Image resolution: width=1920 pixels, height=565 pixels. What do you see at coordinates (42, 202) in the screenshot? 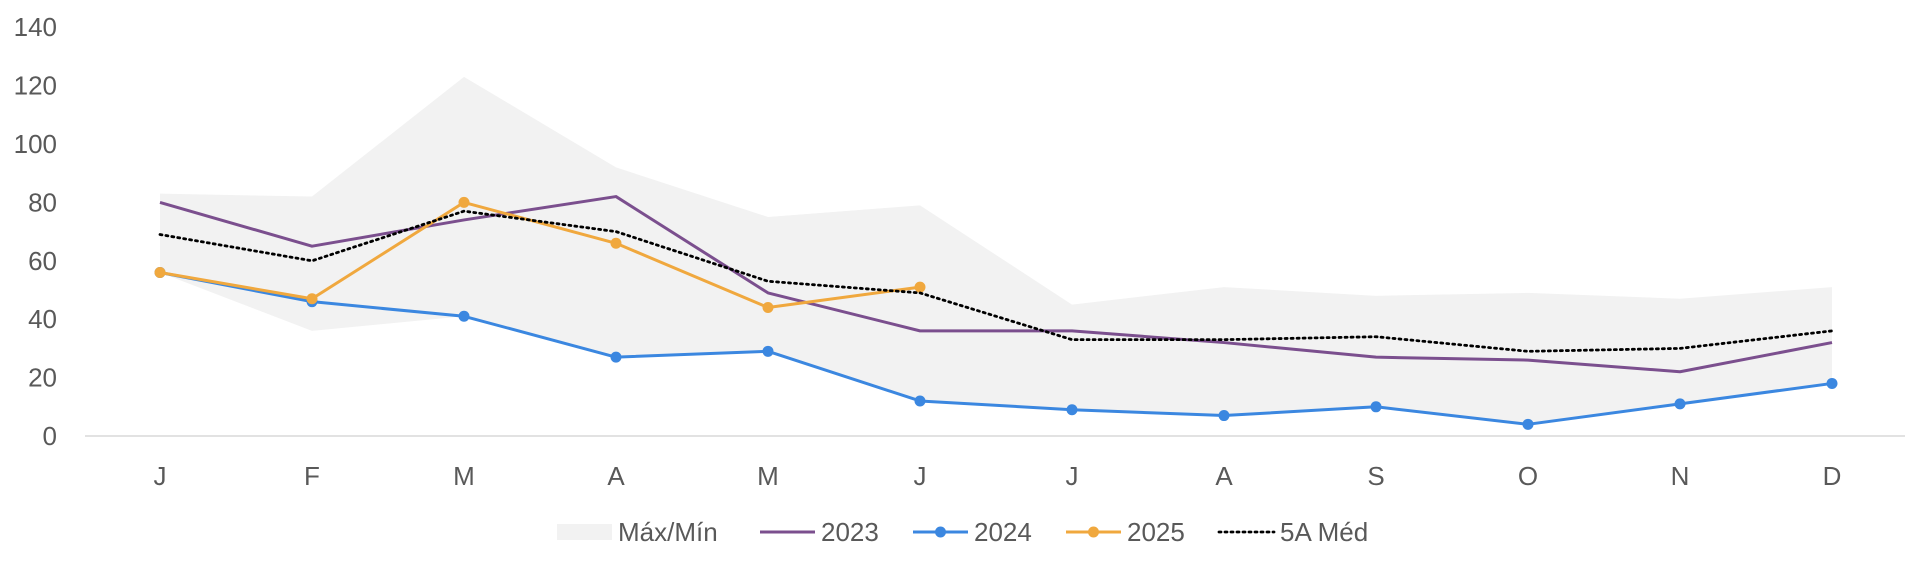
I see `y-tick-label: 80` at bounding box center [42, 202].